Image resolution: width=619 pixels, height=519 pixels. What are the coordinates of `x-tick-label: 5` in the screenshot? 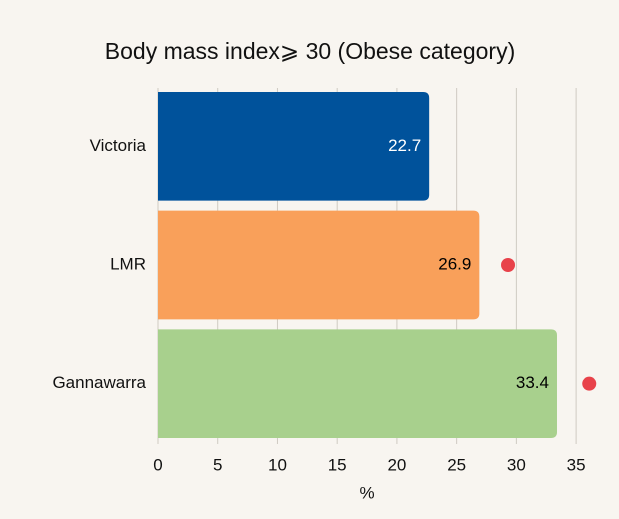 It's located at (217, 464).